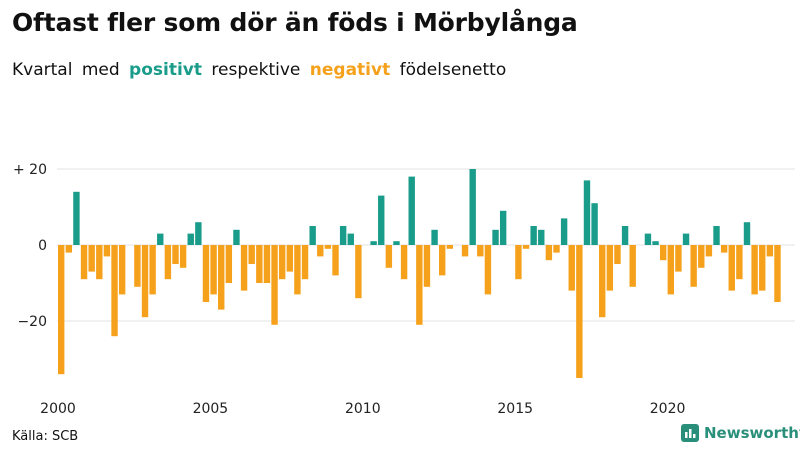 The height and width of the screenshot is (450, 800). What do you see at coordinates (45, 436) in the screenshot?
I see `source-note: Källa: SCB` at bounding box center [45, 436].